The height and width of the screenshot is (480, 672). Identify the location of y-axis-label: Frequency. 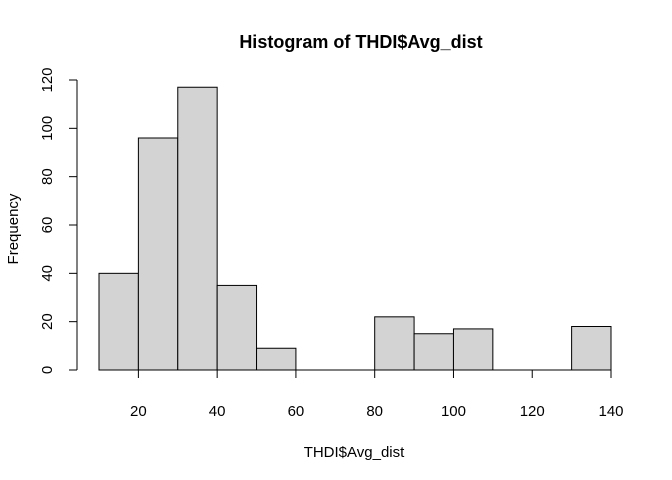
(13, 228).